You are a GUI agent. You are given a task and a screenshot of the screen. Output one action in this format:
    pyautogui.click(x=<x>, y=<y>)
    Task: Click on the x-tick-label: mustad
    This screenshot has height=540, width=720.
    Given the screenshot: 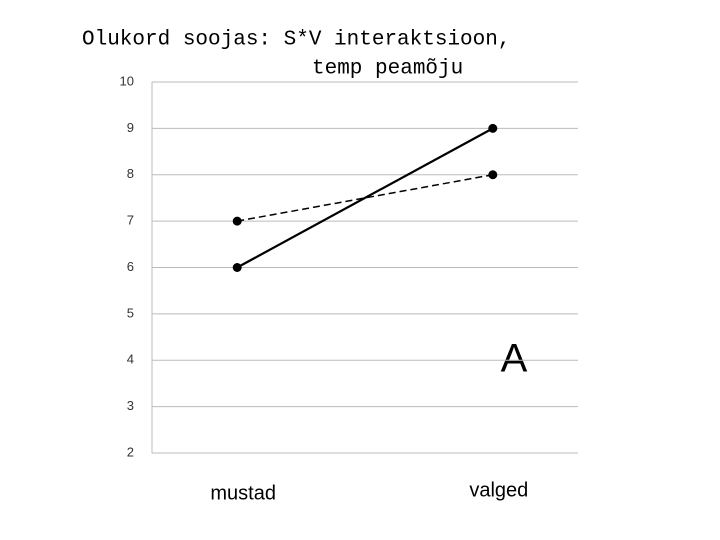 What is the action you would take?
    pyautogui.click(x=243, y=493)
    